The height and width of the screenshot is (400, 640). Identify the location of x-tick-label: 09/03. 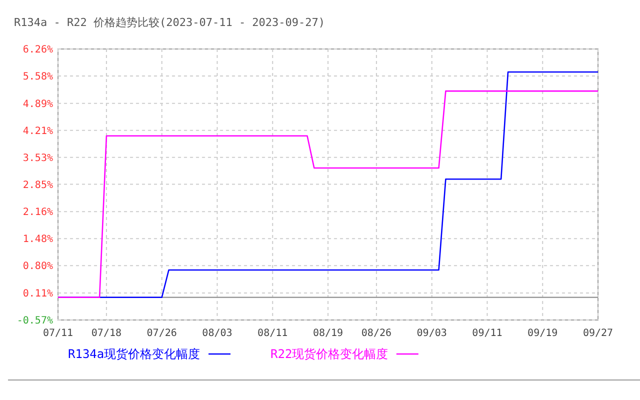
(431, 333).